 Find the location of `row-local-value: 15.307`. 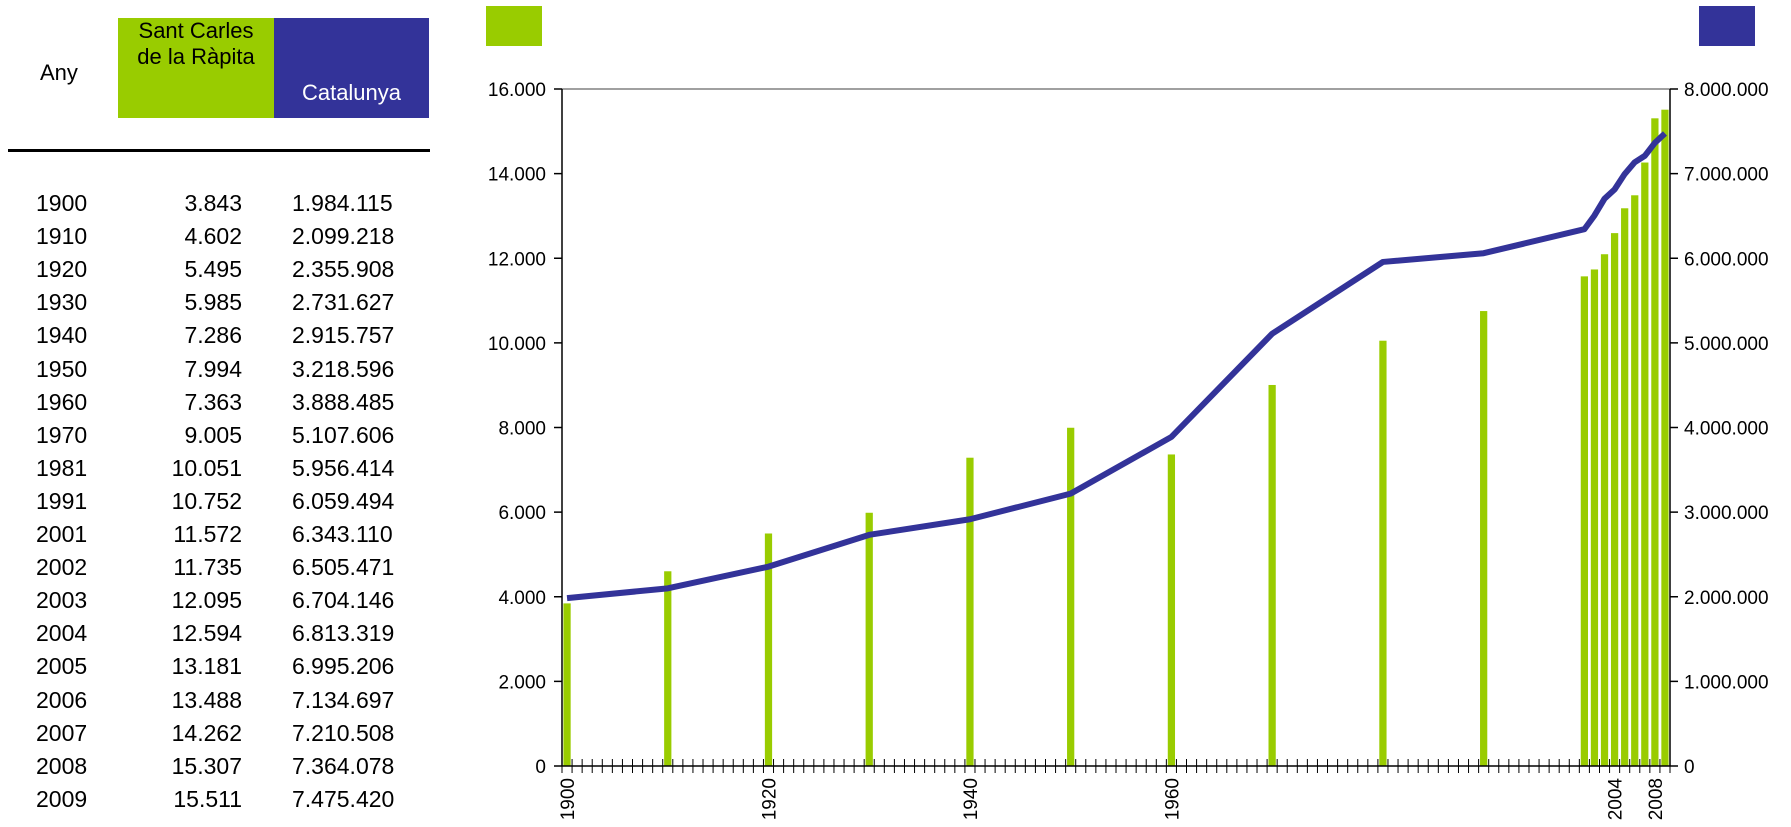

row-local-value: 15.307 is located at coordinates (206, 765).